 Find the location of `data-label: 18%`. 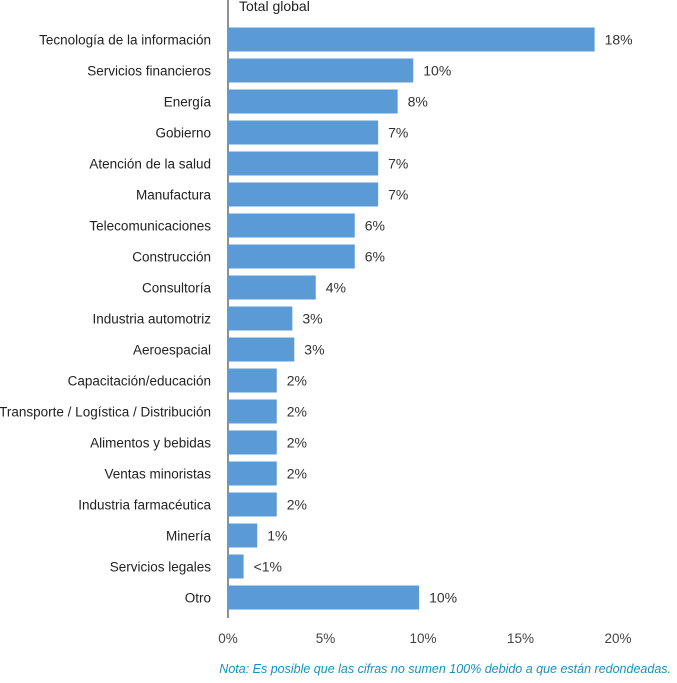

data-label: 18% is located at coordinates (619, 40).